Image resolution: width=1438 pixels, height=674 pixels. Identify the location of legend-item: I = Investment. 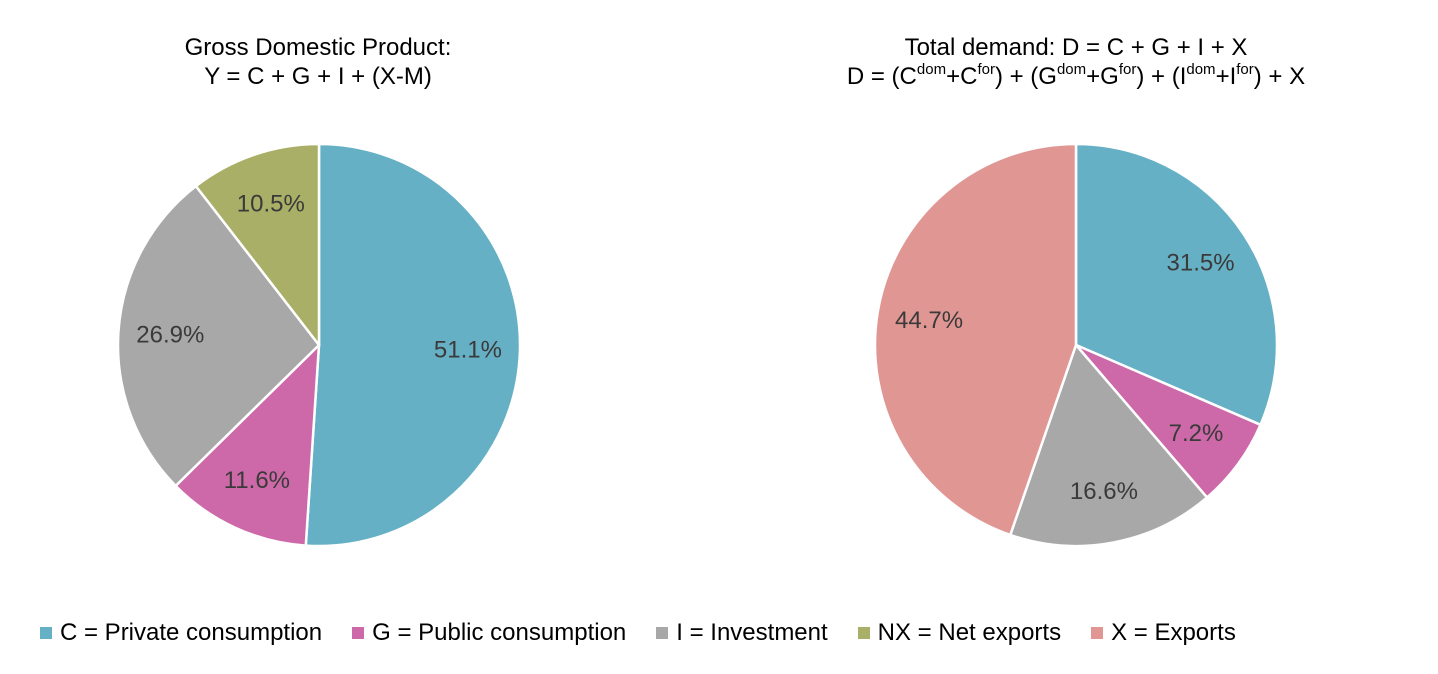
(742, 633).